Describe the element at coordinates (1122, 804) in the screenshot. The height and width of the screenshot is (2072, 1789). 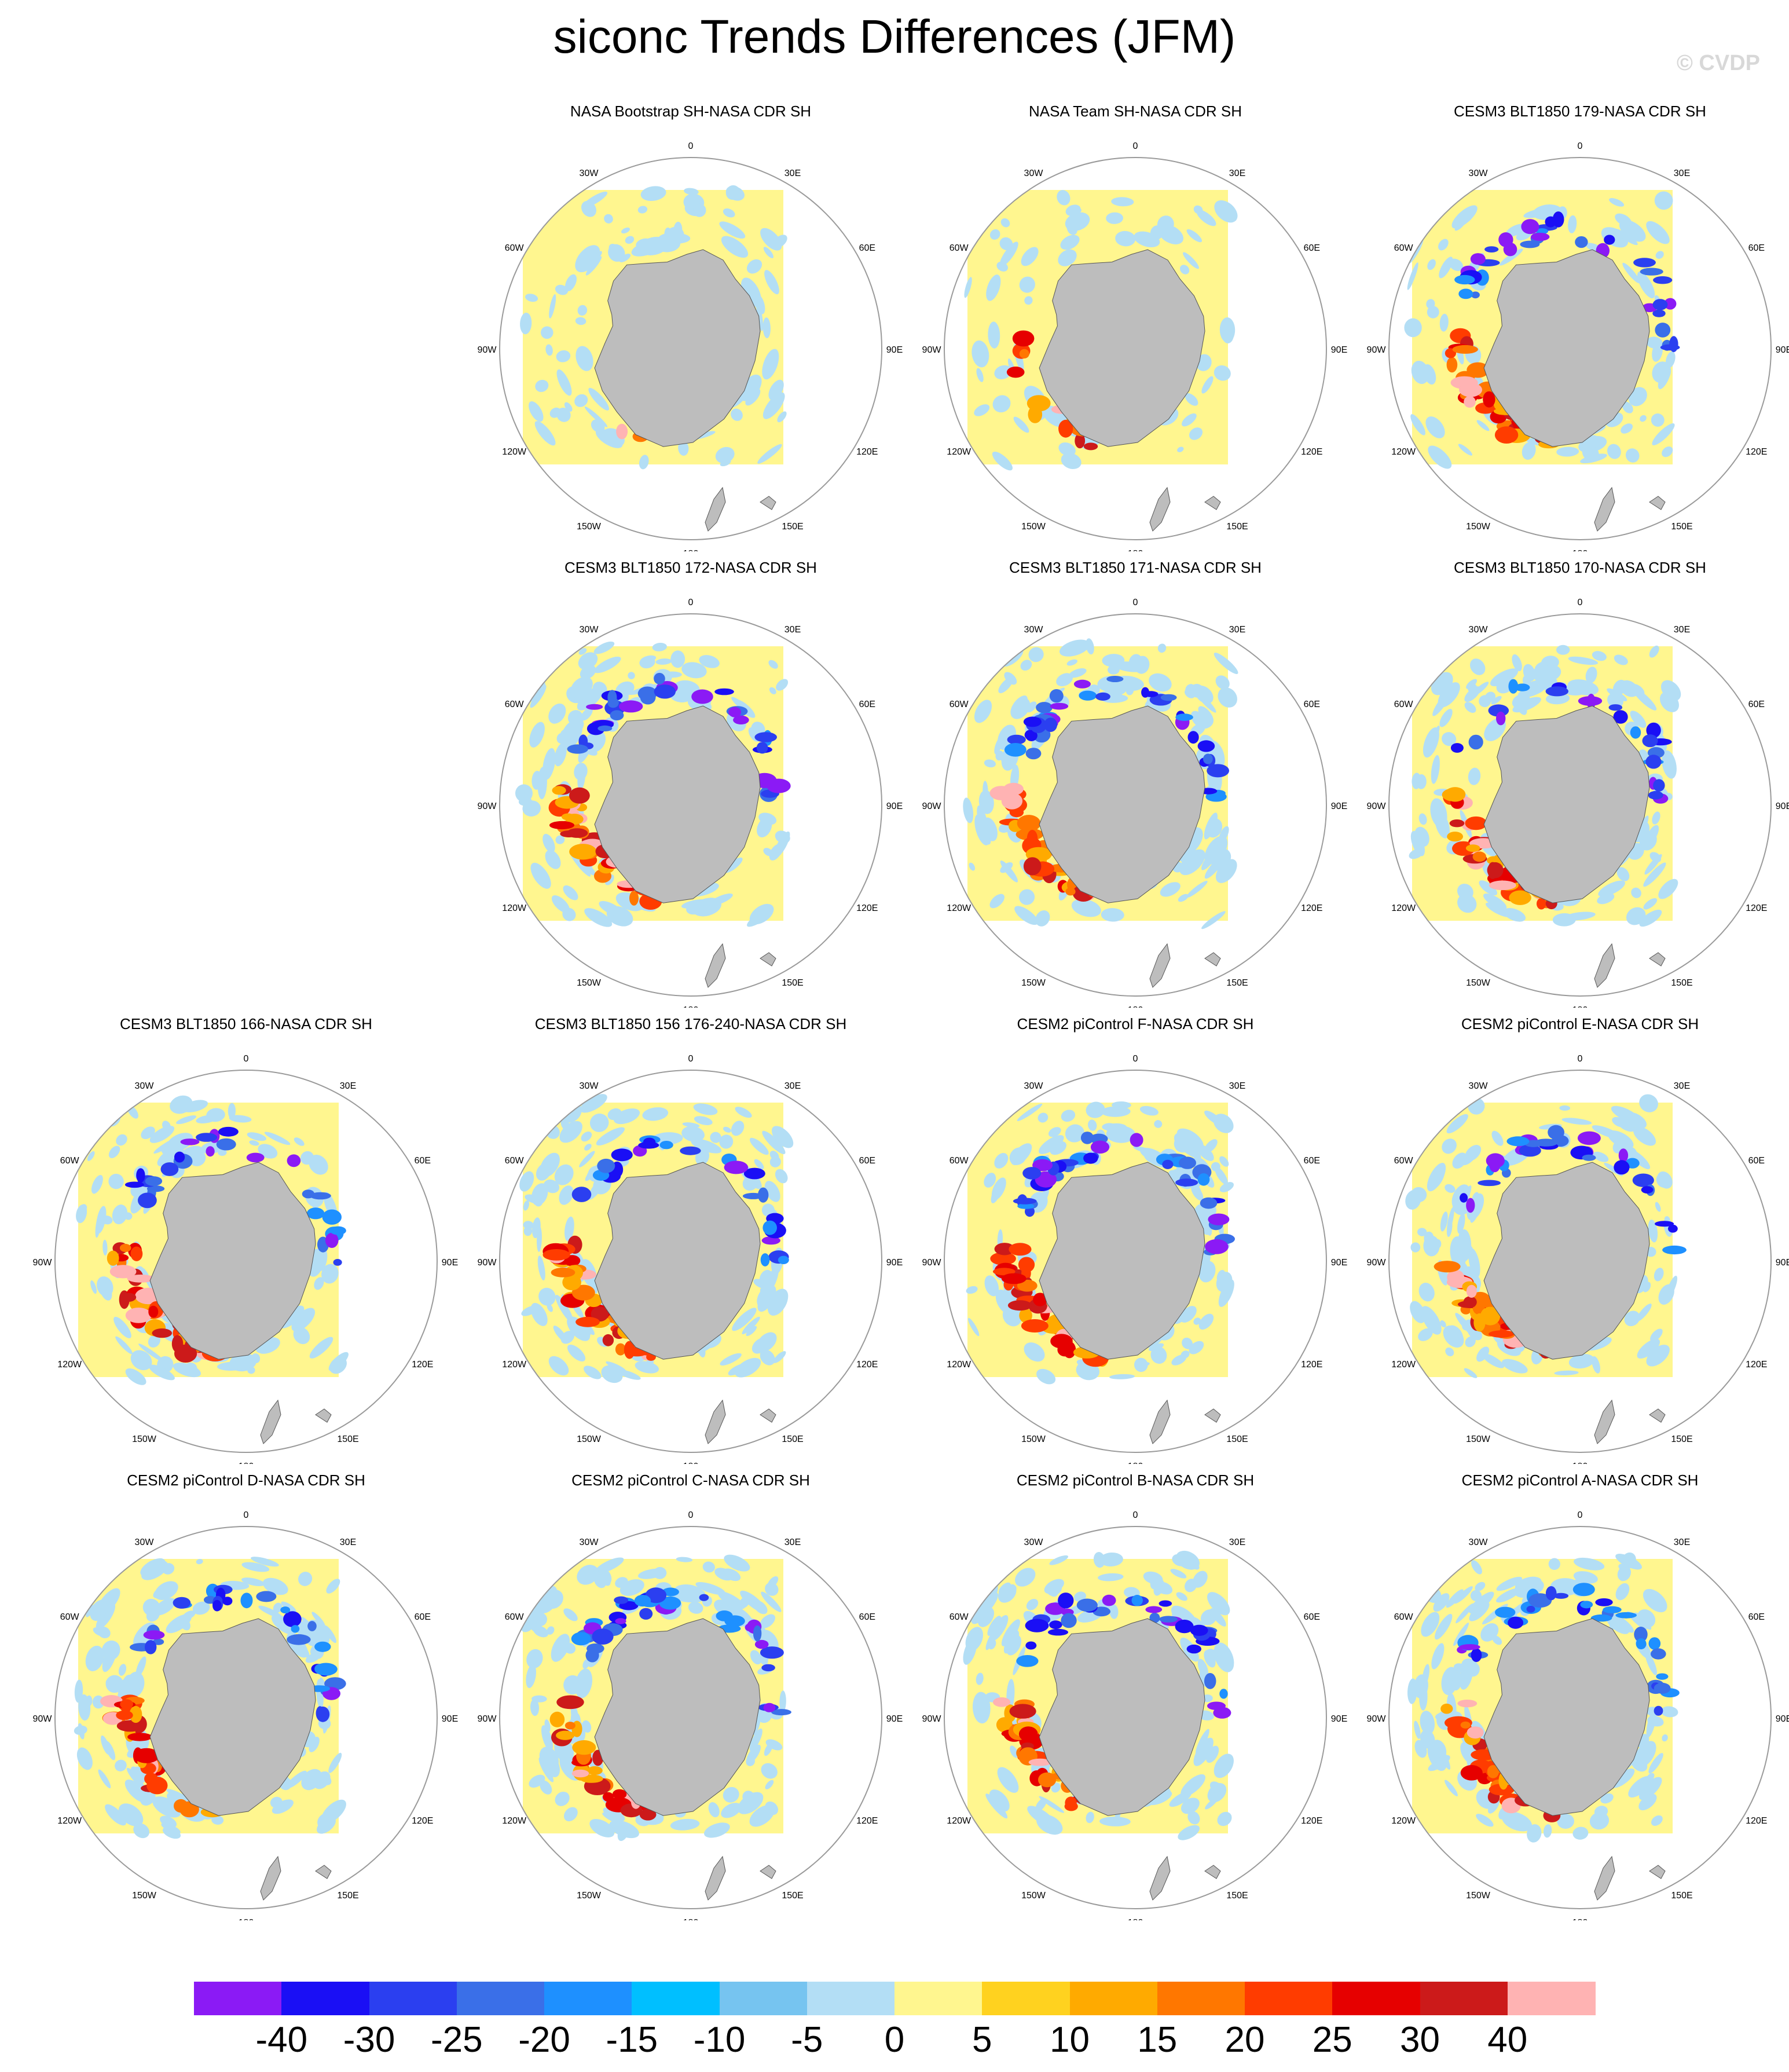
I see `antarctica-landmass` at that location.